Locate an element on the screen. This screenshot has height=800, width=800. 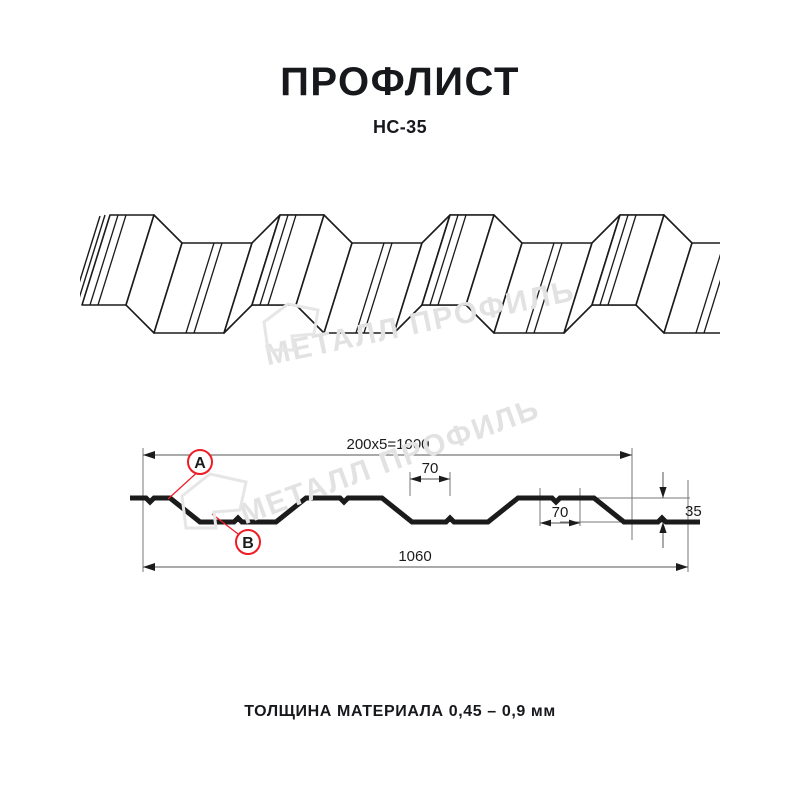
dimension-pitch-total: 200x5=1000 is located at coordinates (387, 447).